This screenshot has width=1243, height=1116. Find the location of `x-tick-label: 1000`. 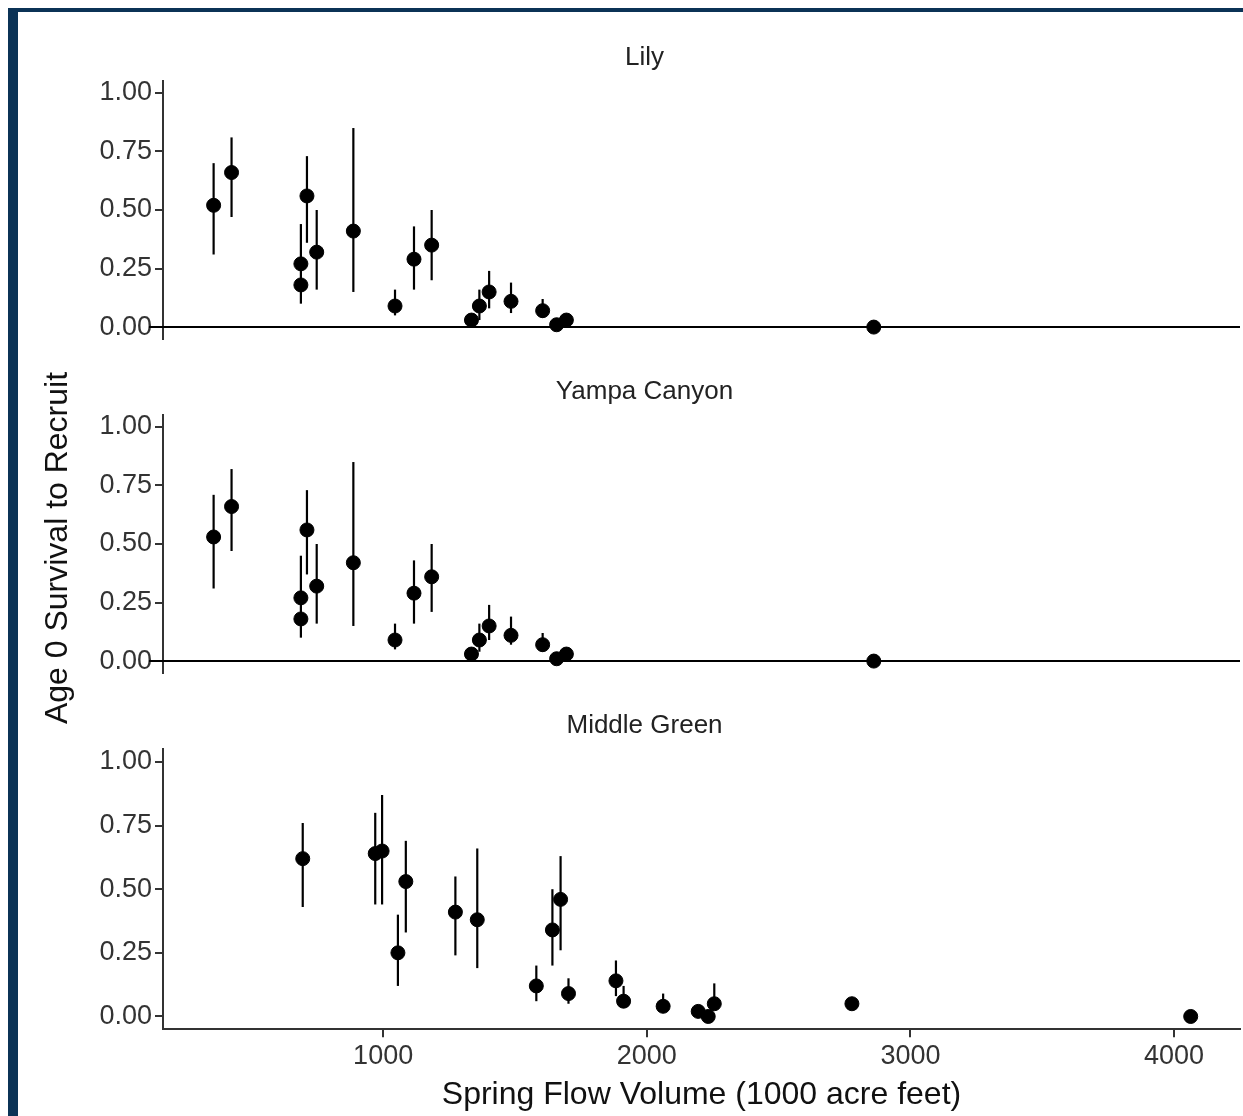

x-tick-label: 1000 is located at coordinates (383, 1054).